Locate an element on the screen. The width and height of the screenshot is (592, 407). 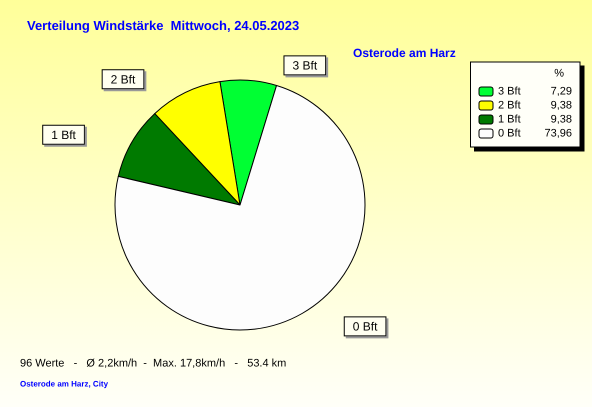
text: 96 Werte - Ø 2,2km/h - Max. 17,8km/h - 53.4 km is located at coordinates (153, 364).